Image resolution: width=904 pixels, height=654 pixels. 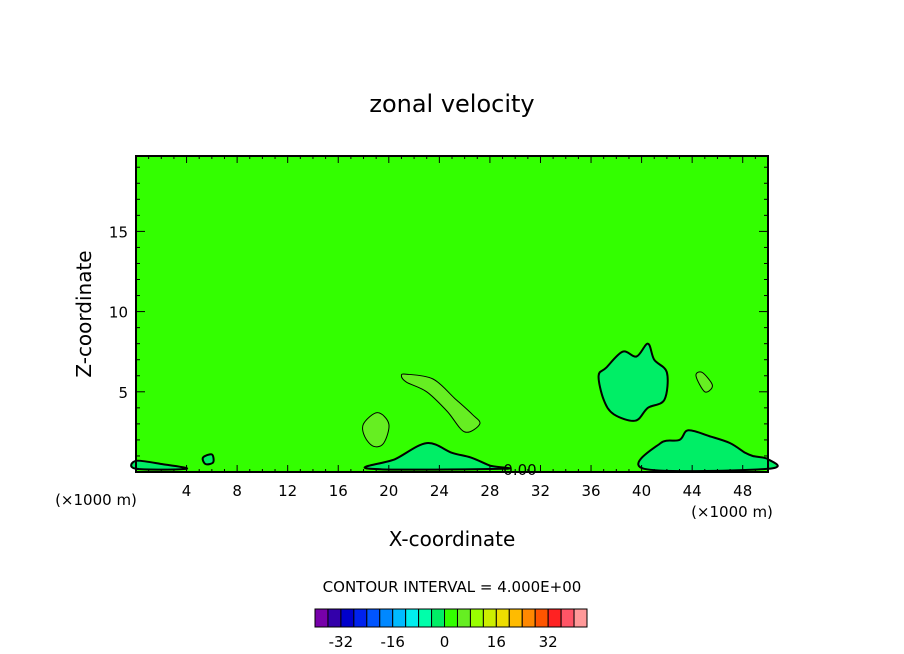 I want to click on y-tick-label-5: 5, so click(x=123, y=393).